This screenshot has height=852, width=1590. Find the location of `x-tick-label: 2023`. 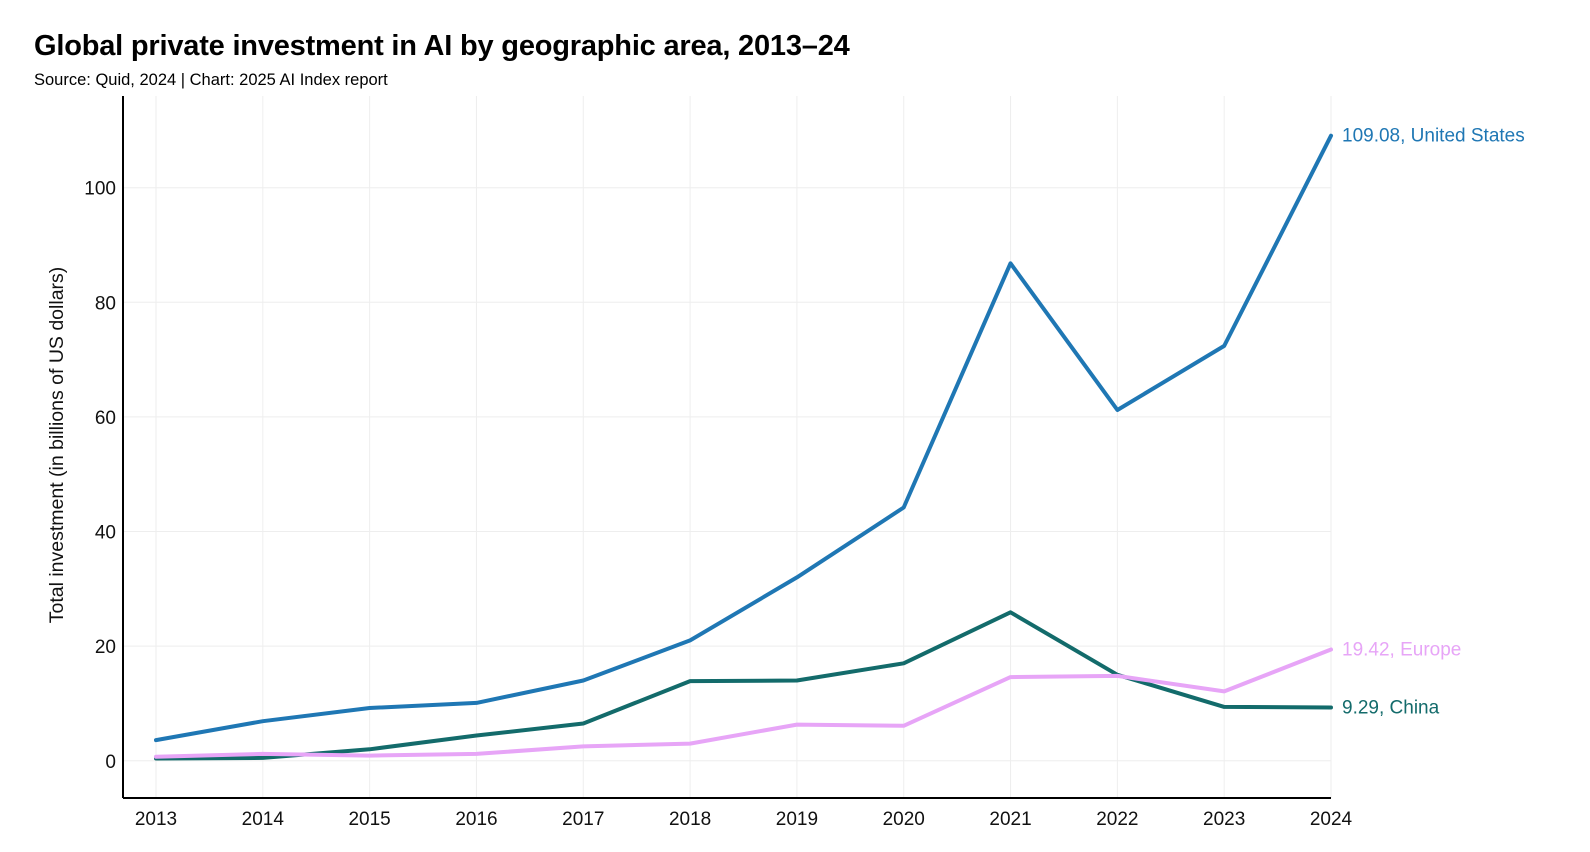

x-tick-label: 2023 is located at coordinates (1224, 819).